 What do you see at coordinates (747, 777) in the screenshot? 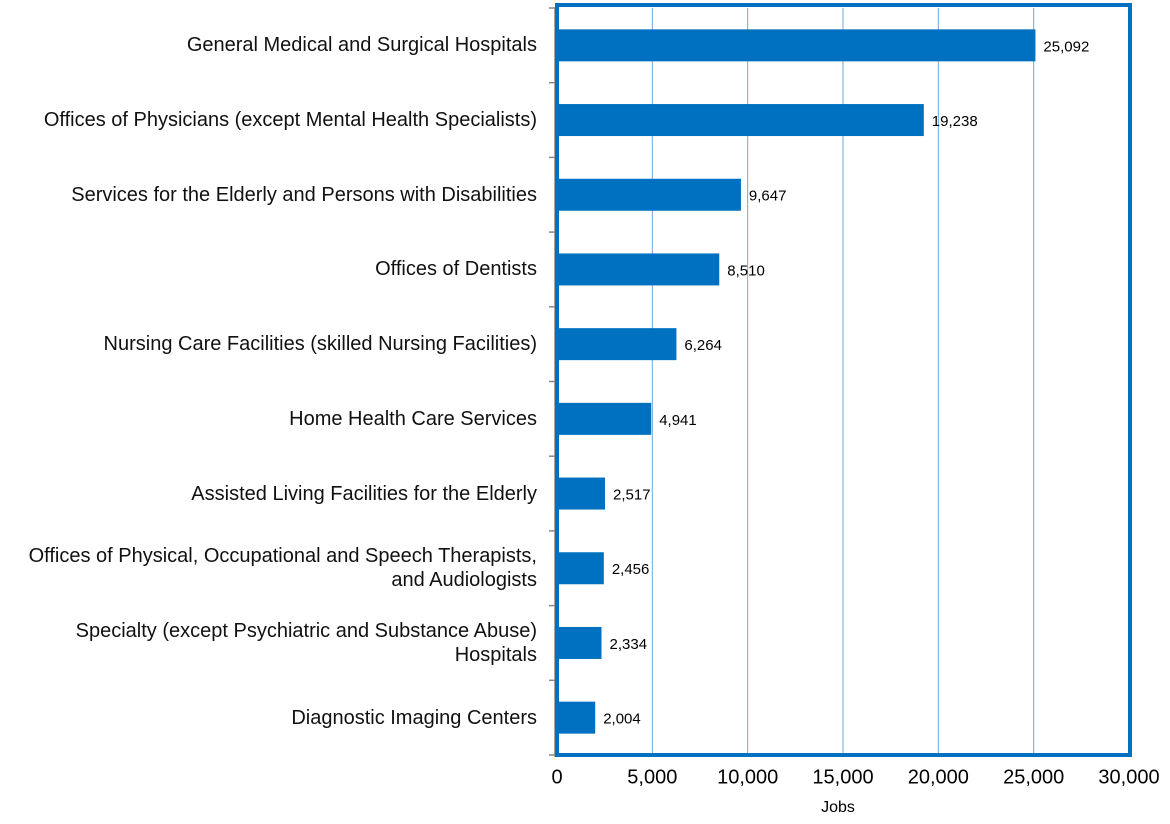
I see `x-tick-label: 10,000` at bounding box center [747, 777].